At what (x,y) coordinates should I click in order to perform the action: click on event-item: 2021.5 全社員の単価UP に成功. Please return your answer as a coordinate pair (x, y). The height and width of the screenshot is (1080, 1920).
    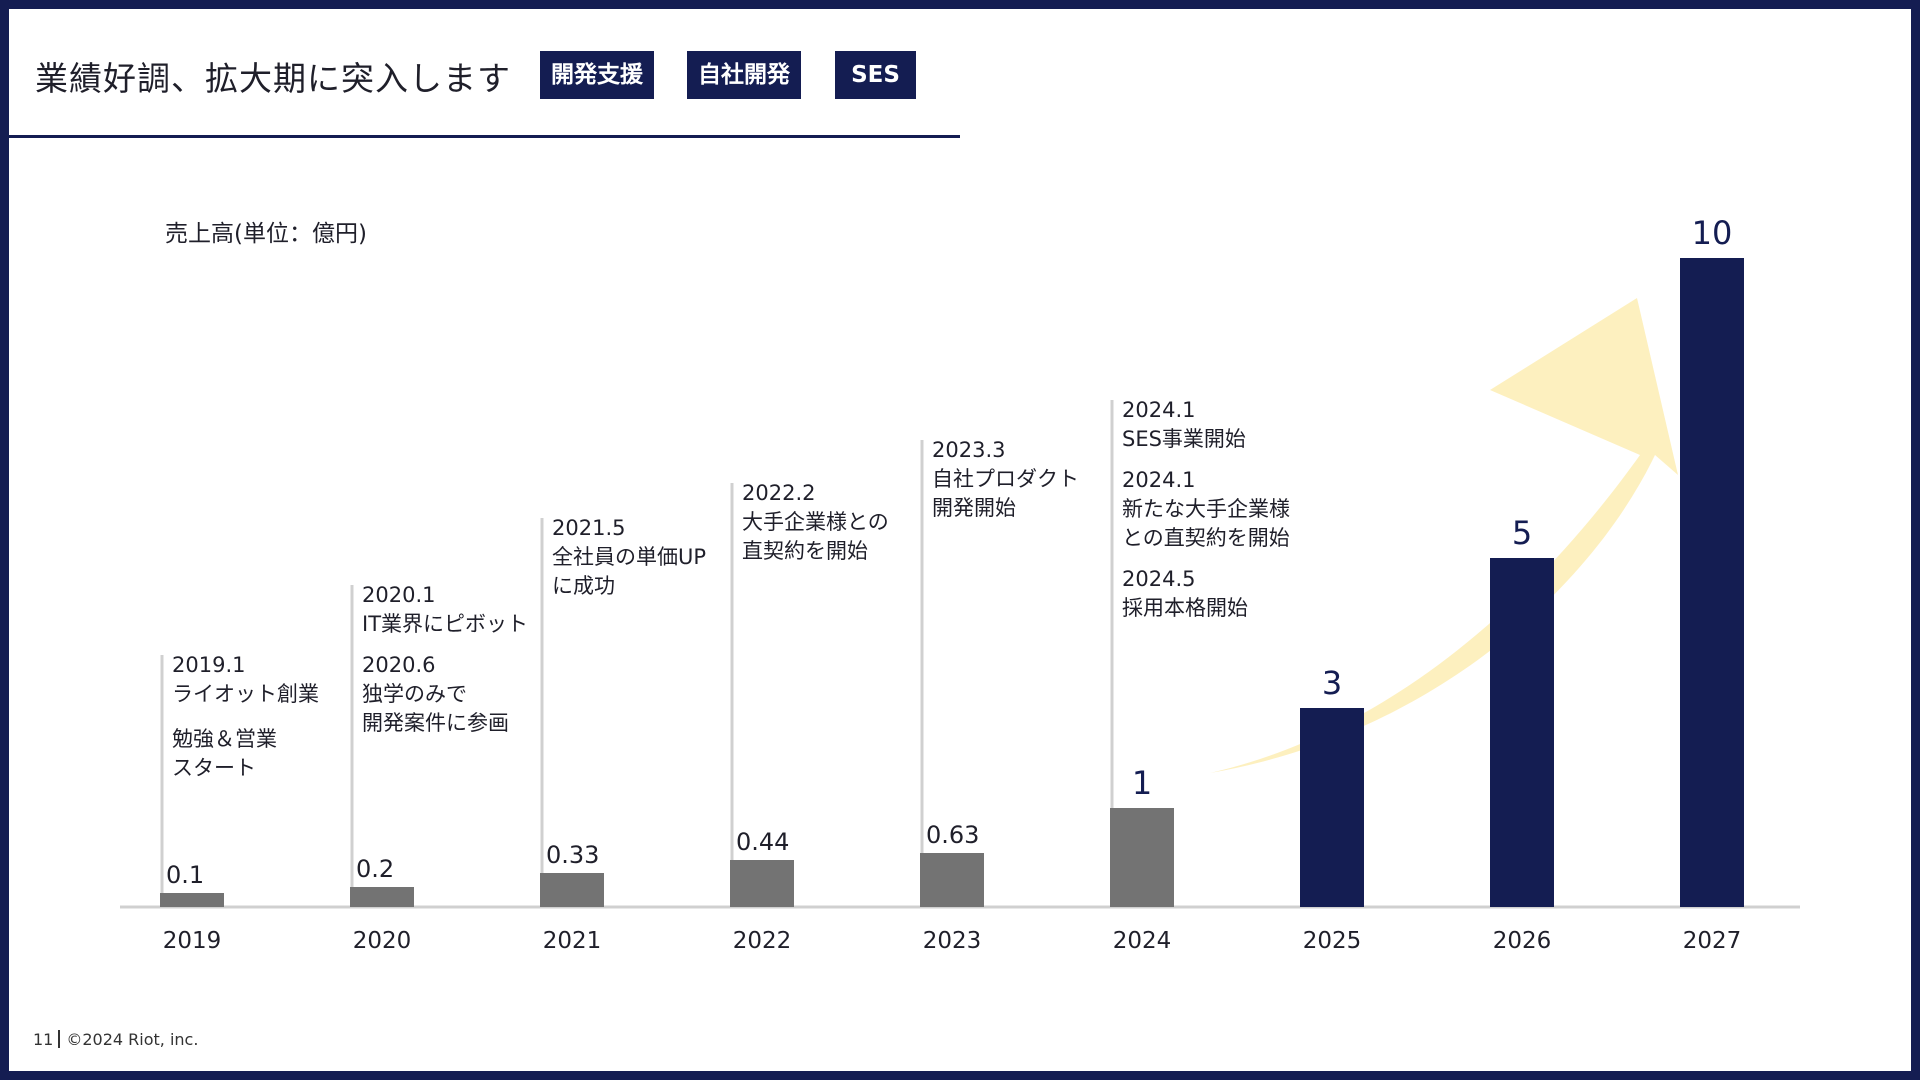
    Looking at the image, I should click on (629, 557).